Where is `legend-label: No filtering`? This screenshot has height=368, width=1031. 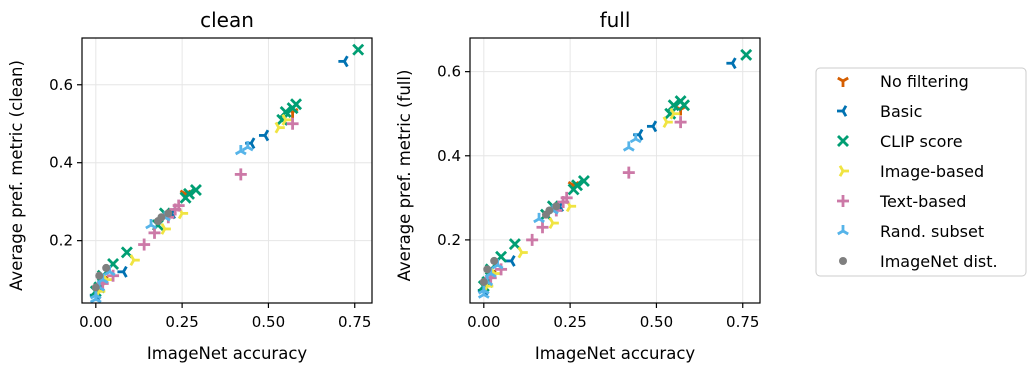
legend-label: No filtering is located at coordinates (924, 81).